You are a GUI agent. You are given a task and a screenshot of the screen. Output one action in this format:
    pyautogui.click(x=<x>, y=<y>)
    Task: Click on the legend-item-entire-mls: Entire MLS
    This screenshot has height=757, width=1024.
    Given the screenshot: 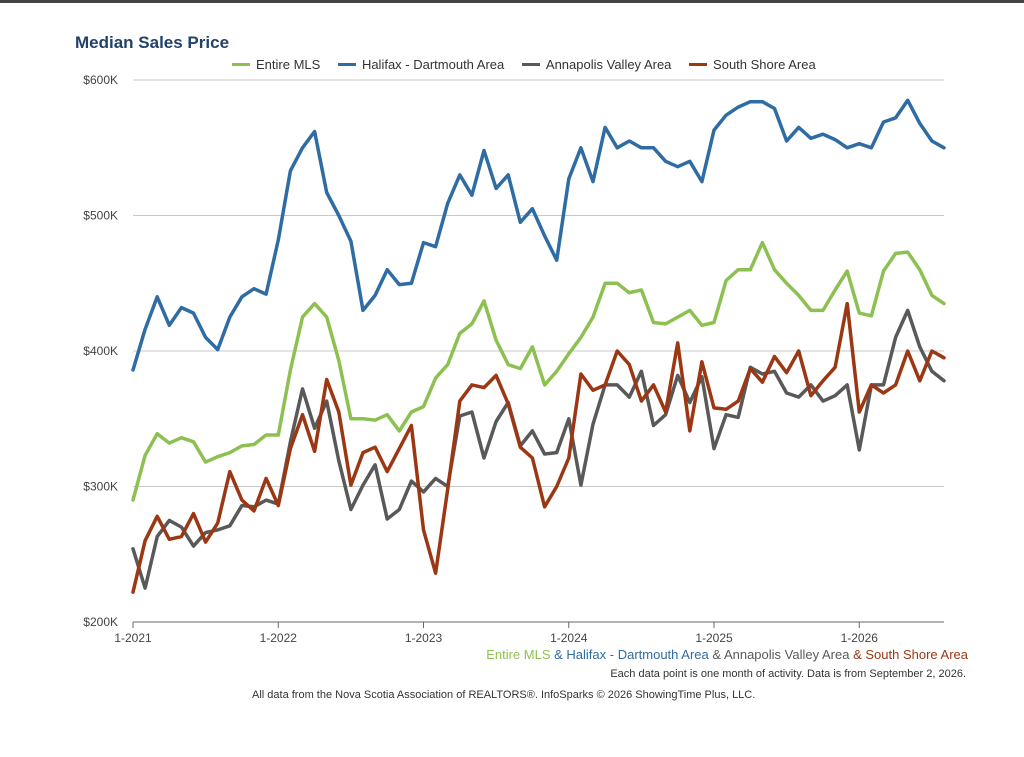 What is the action you would take?
    pyautogui.click(x=276, y=64)
    